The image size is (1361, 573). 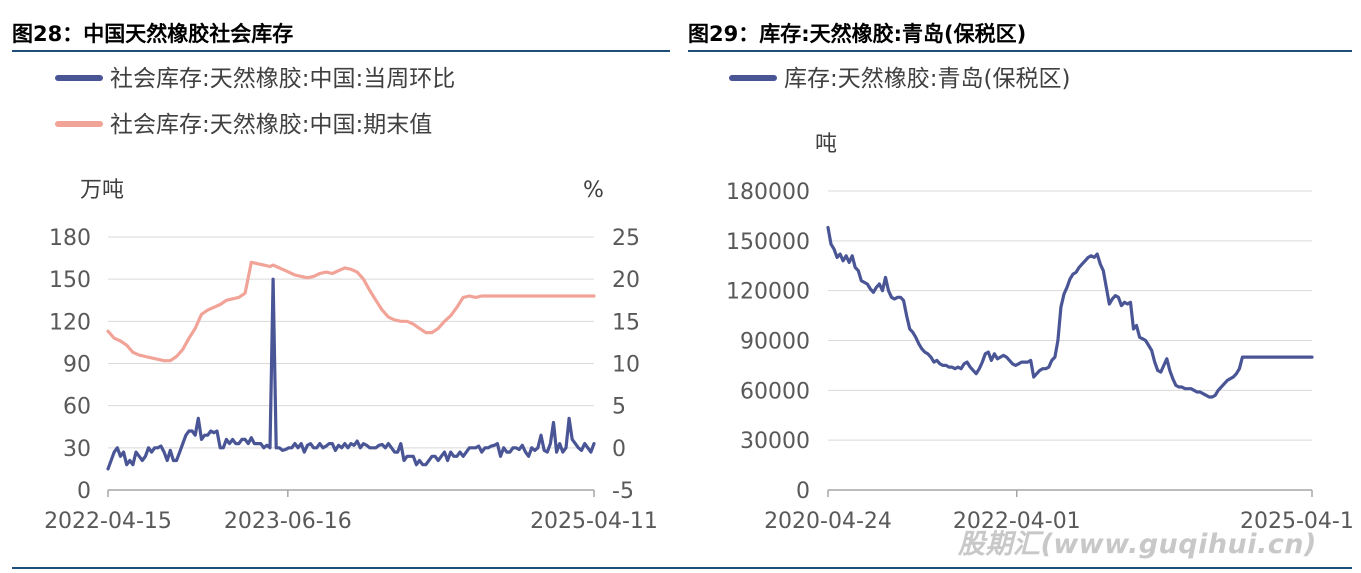 What do you see at coordinates (768, 242) in the screenshot?
I see `y-left-tick-label: 150000` at bounding box center [768, 242].